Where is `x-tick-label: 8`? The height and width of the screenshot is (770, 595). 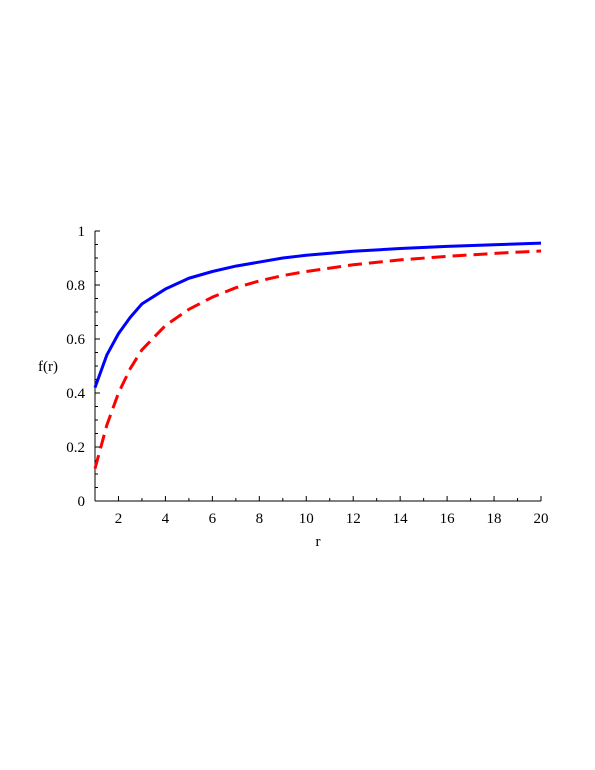 x-tick-label: 8 is located at coordinates (260, 519).